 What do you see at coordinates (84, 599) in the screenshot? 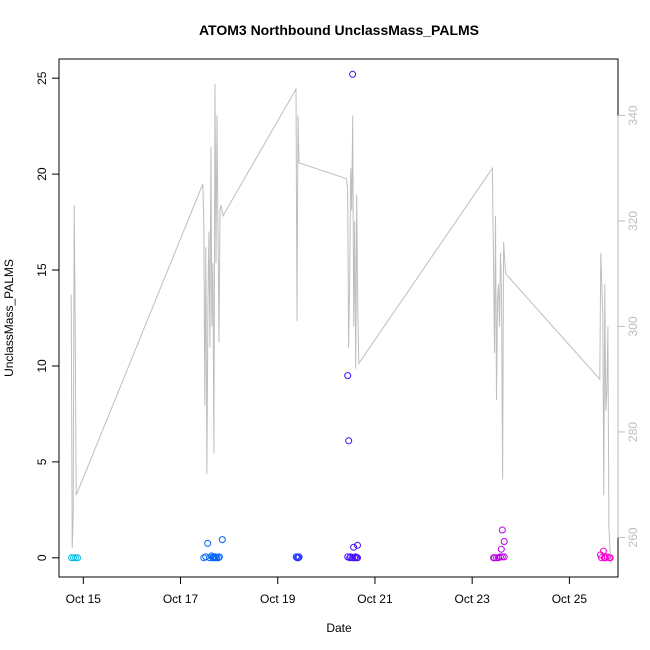
I see `x-tick-label: Oct 15` at bounding box center [84, 599].